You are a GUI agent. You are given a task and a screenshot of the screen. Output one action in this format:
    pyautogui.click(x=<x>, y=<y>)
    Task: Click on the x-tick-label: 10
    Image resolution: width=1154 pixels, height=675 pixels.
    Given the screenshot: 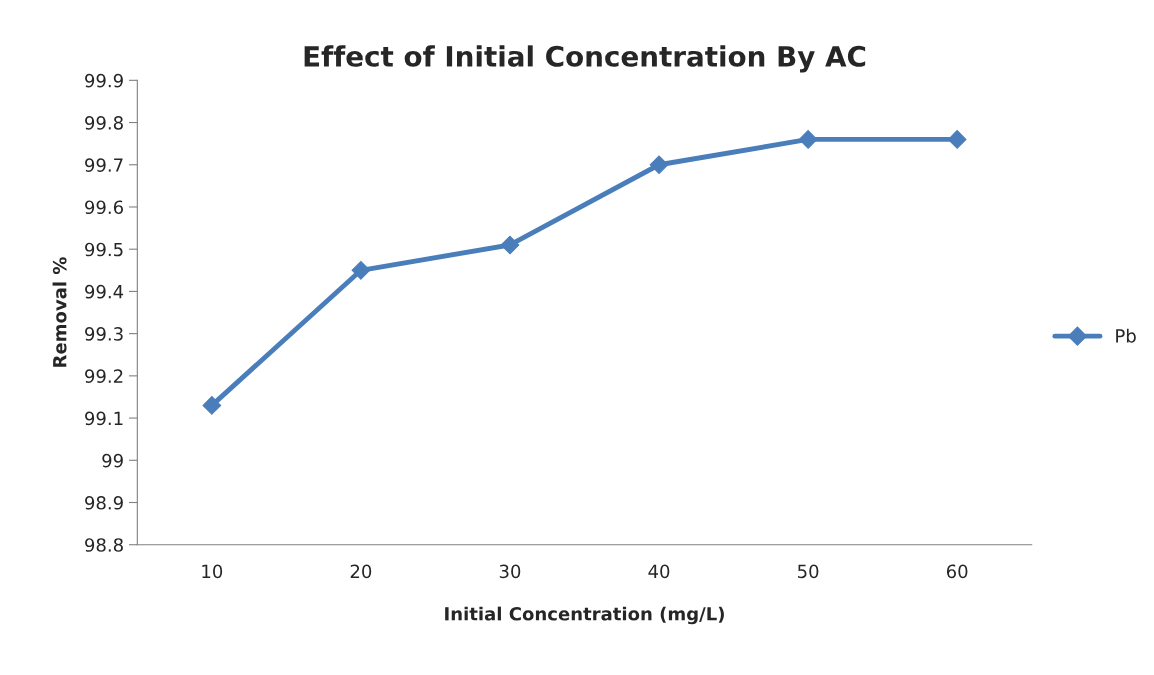 What is the action you would take?
    pyautogui.click(x=212, y=571)
    